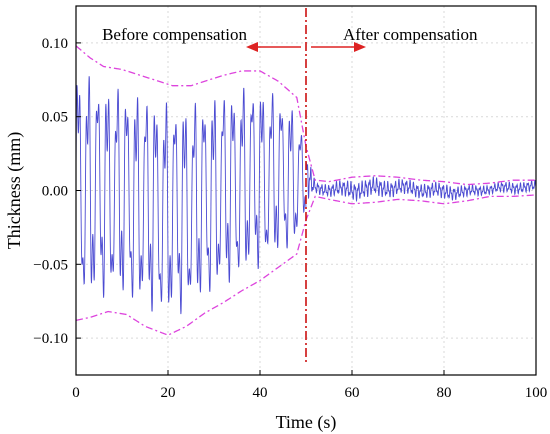  I want to click on before-arrow-head, so click(252, 47).